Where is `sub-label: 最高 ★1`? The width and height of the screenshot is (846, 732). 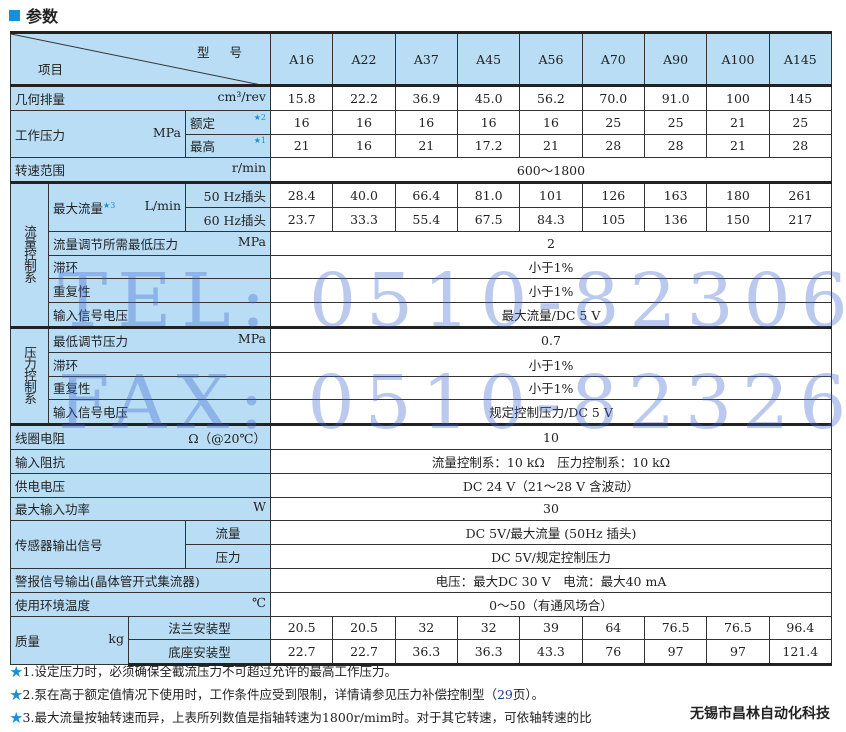
sub-label: 最高 ★1 is located at coordinates (228, 146).